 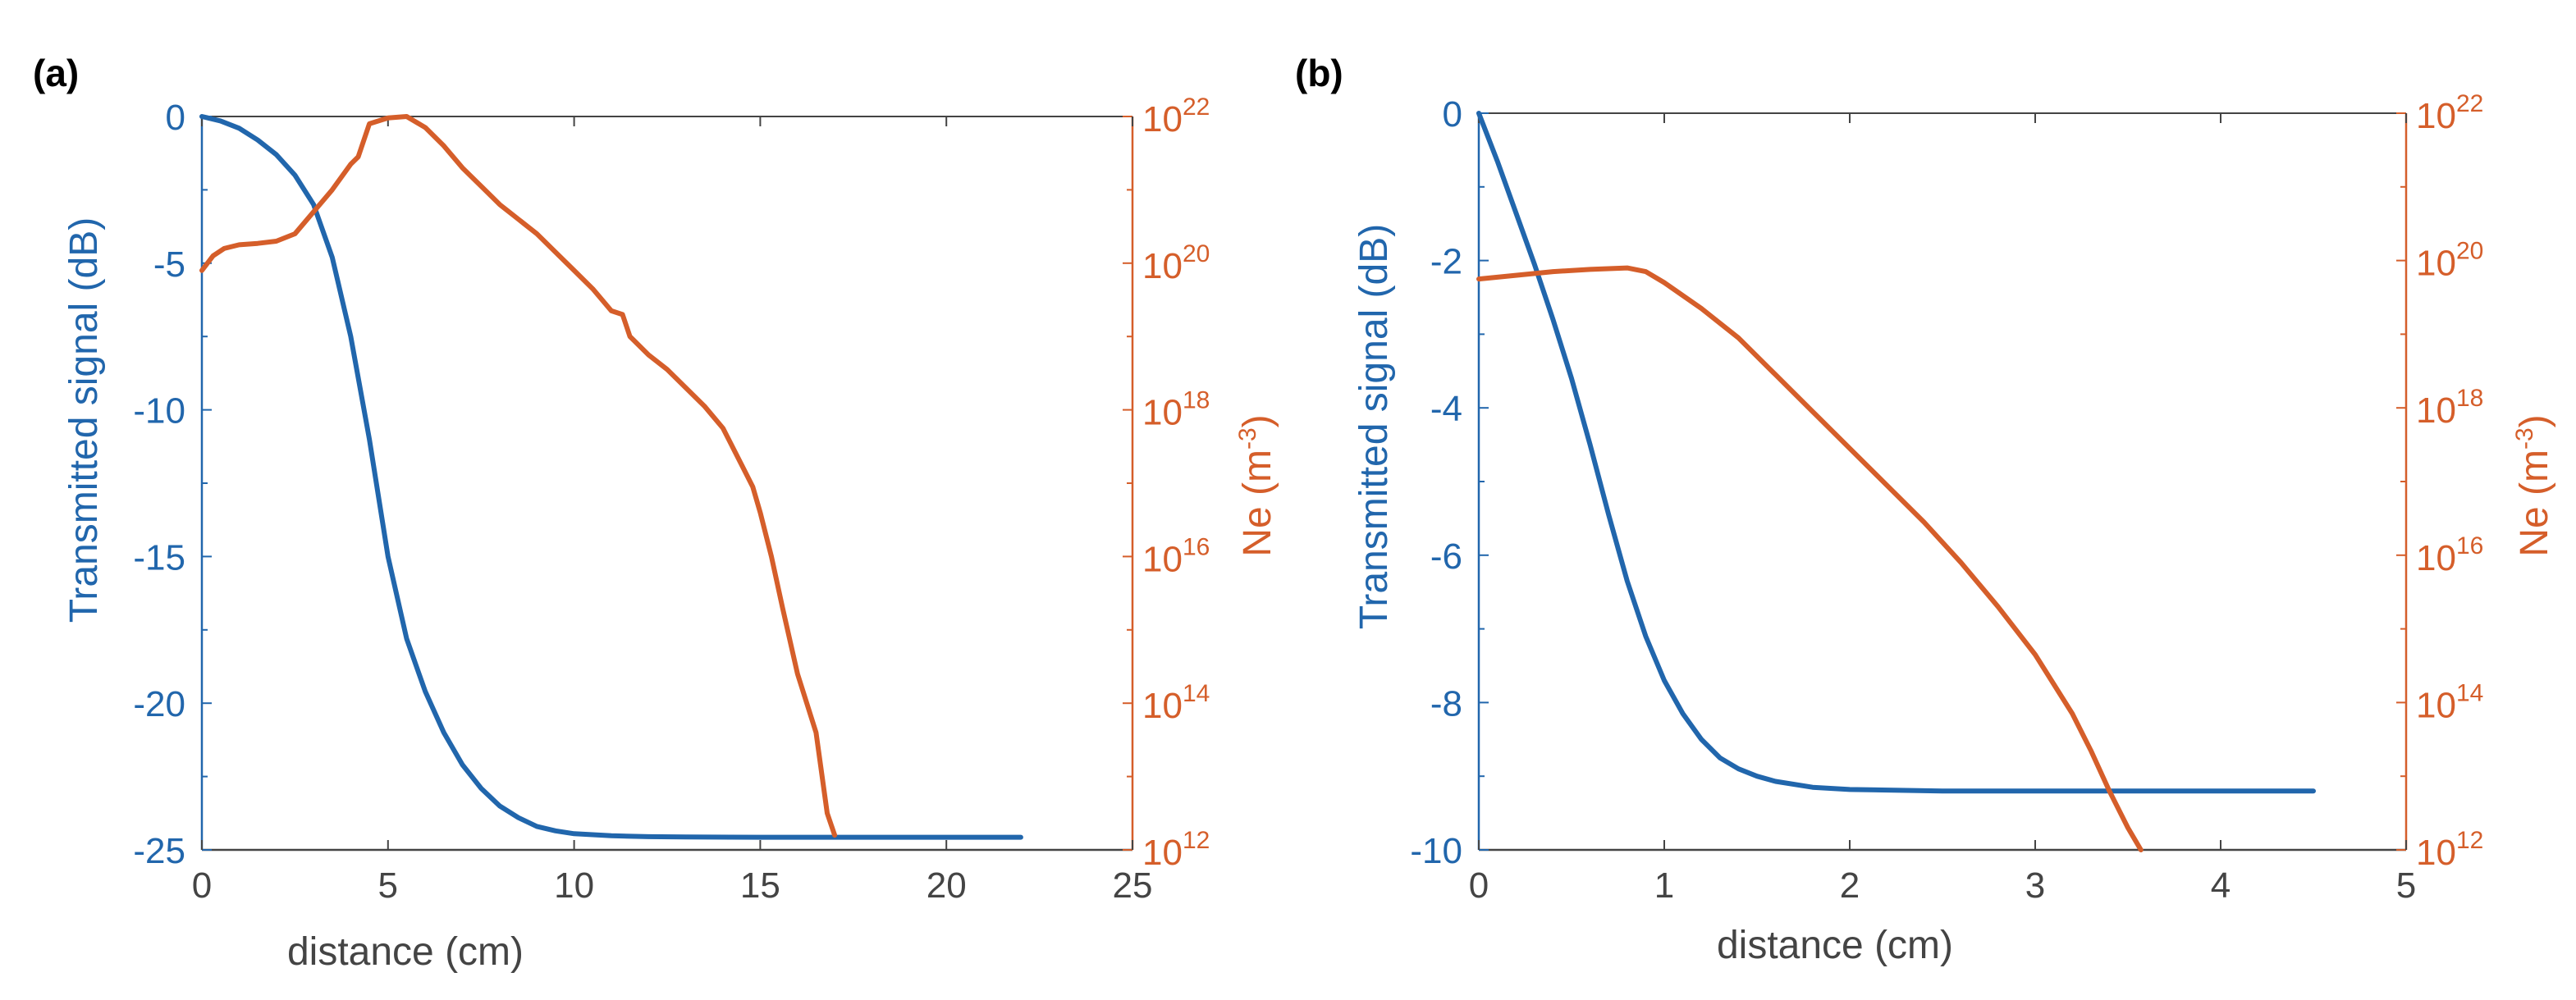 I want to click on panel-b-left-tick-label: -4, so click(x=1446, y=409).